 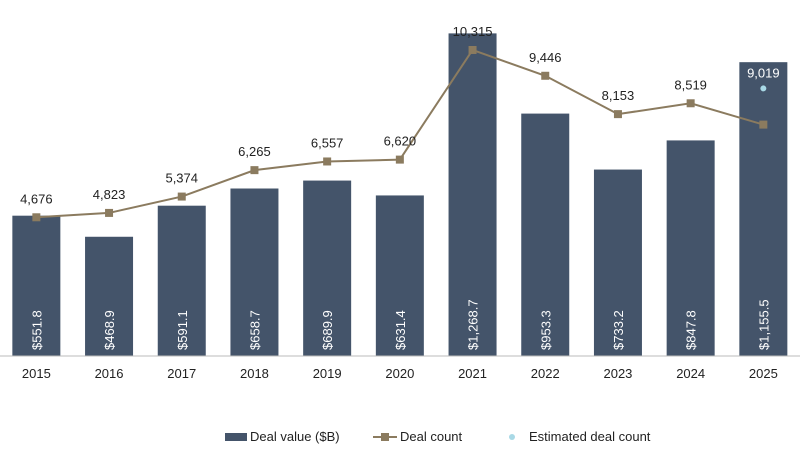 What do you see at coordinates (590, 436) in the screenshot?
I see `legend-label: Estimated deal count` at bounding box center [590, 436].